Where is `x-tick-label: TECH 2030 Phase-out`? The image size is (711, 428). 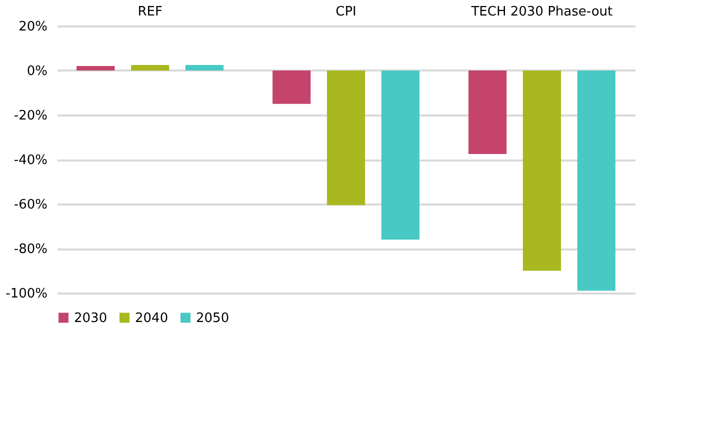 x-tick-label: TECH 2030 Phase-out is located at coordinates (541, 12).